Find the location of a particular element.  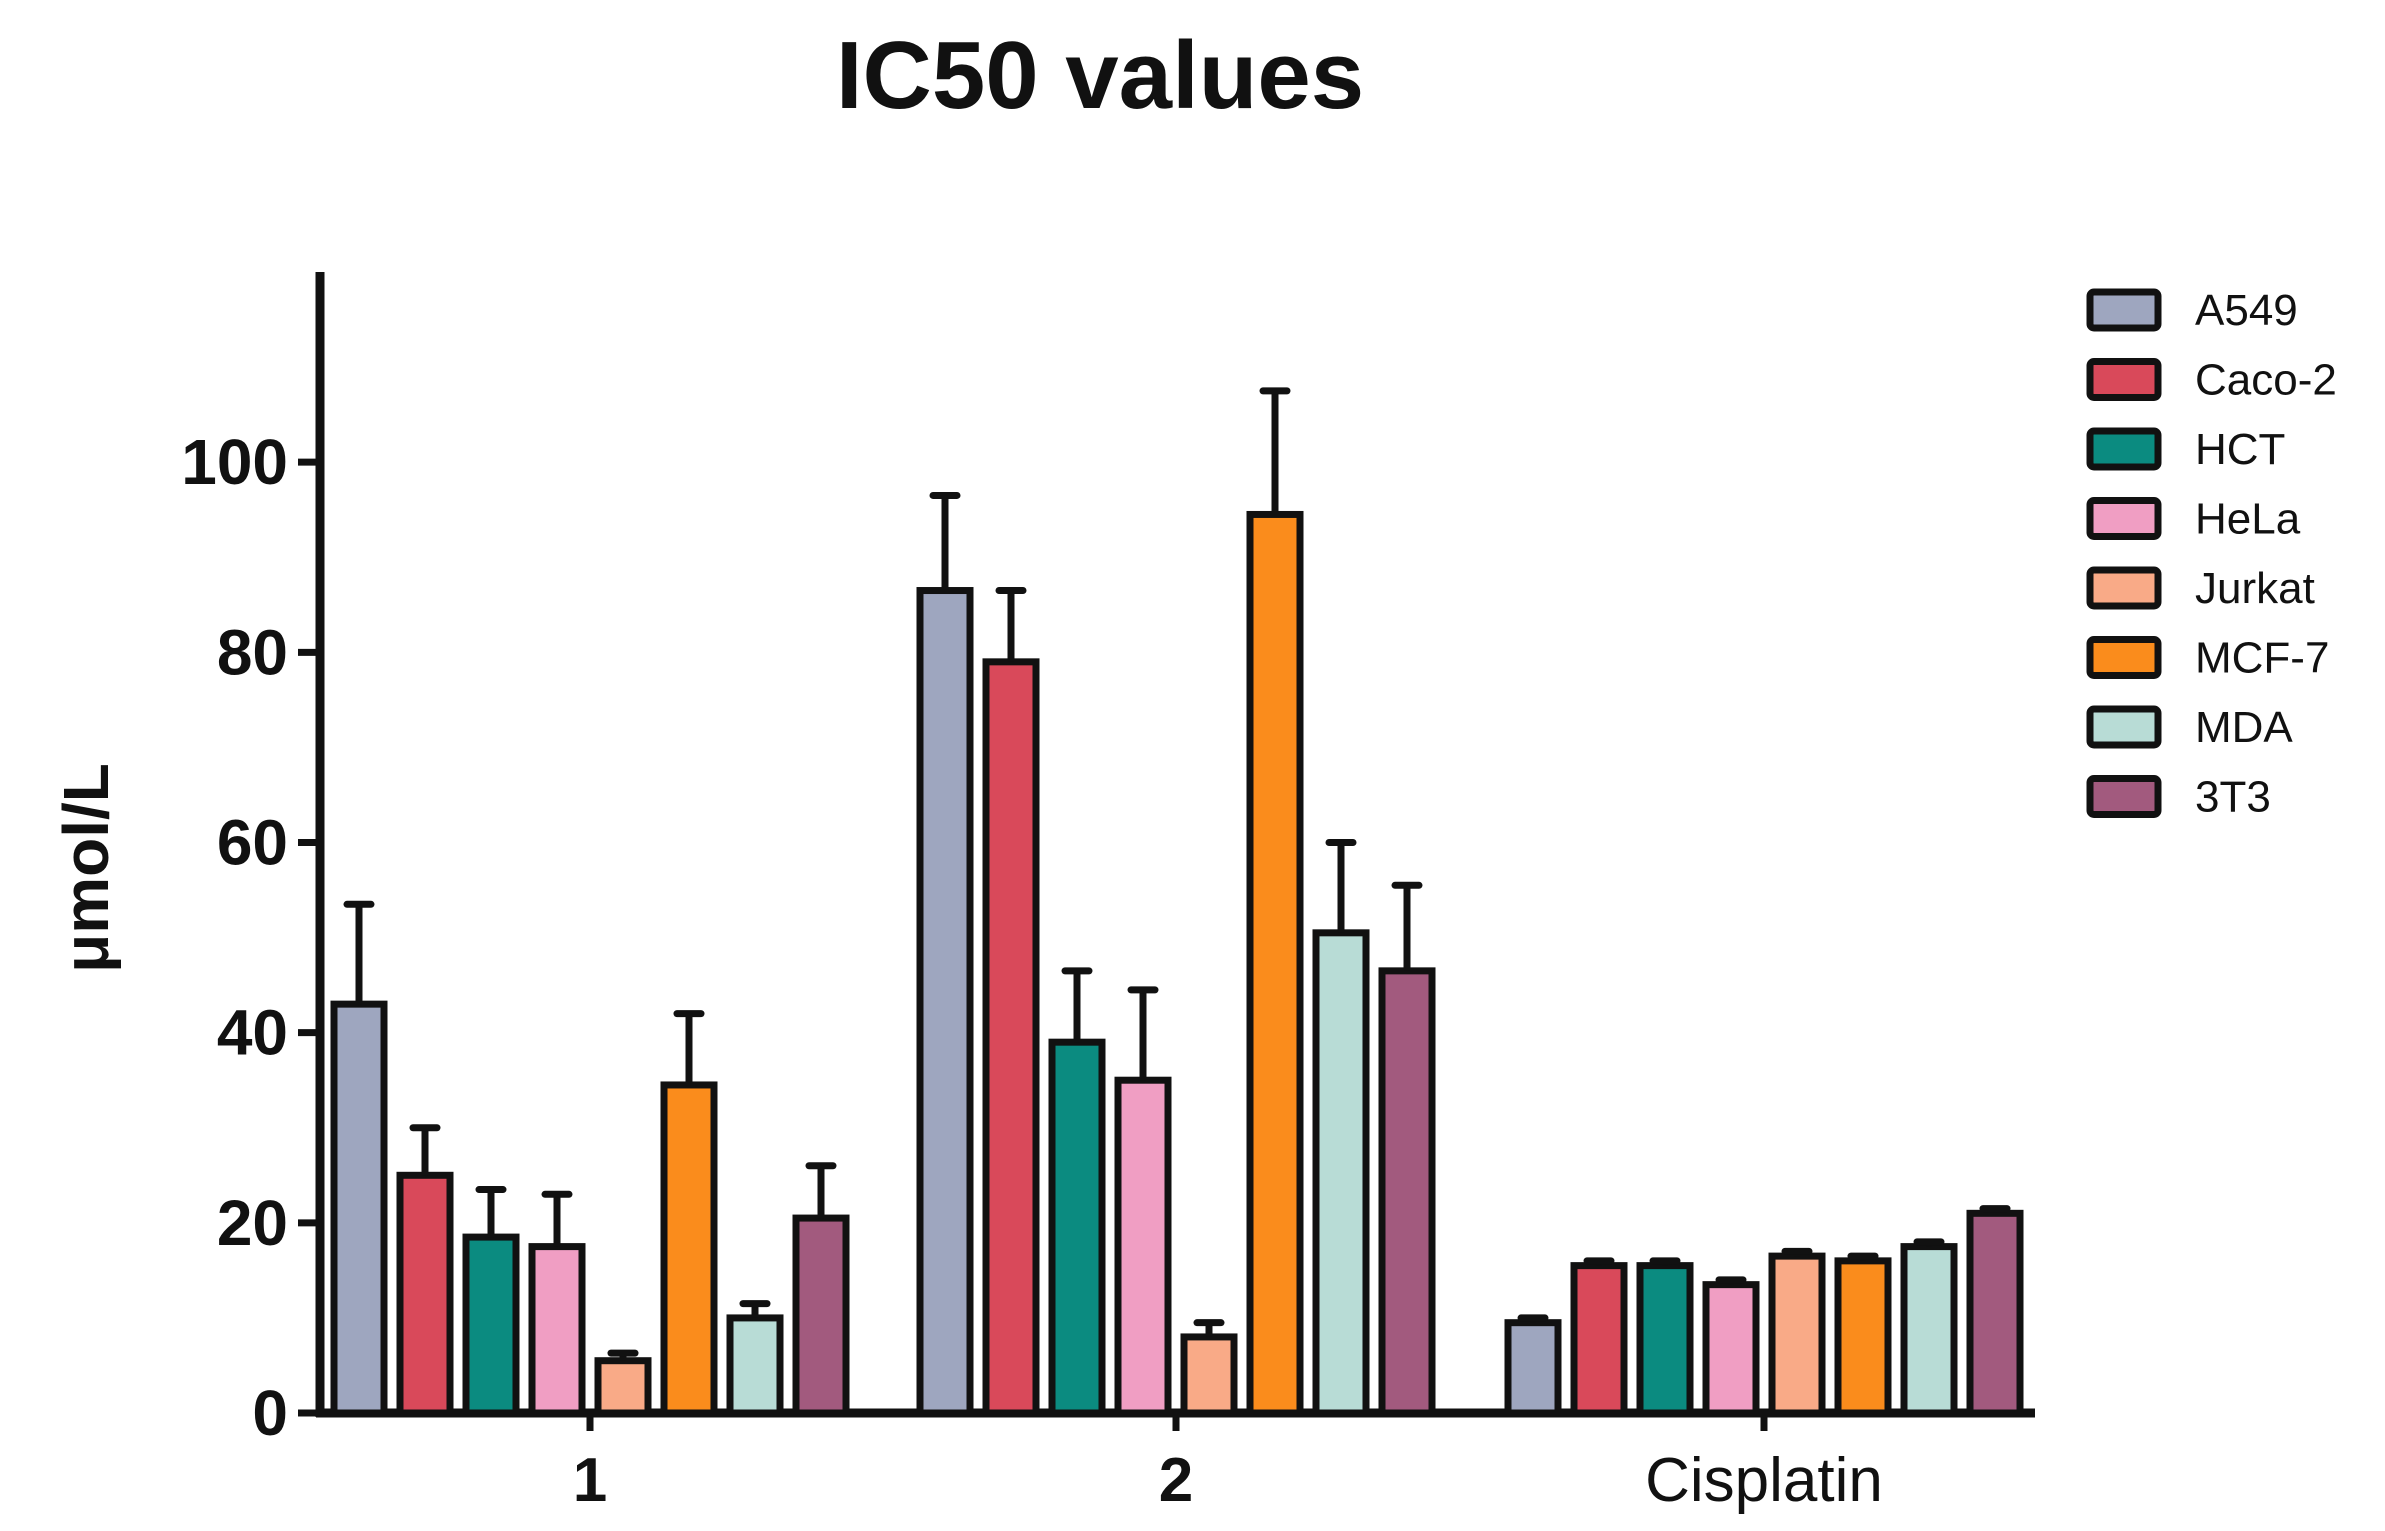

series-HeLa is located at coordinates (1144, 1201).